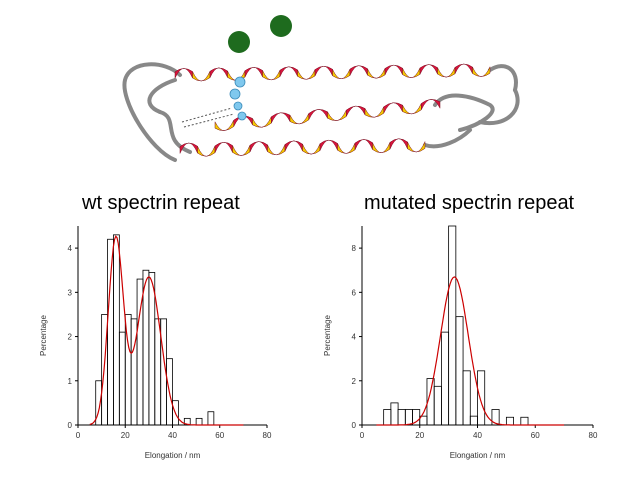 The image size is (640, 480). I want to click on y-tick-label: 6, so click(354, 292).